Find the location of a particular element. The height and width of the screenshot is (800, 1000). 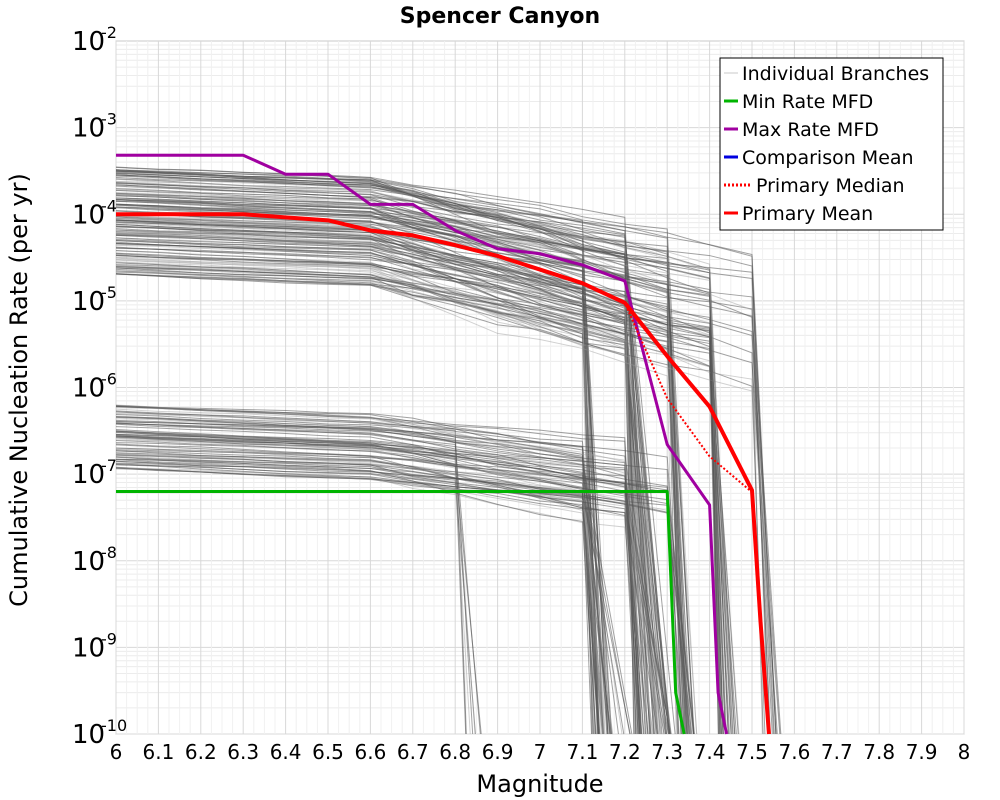

x-tick-label: 7.4 is located at coordinates (710, 752).